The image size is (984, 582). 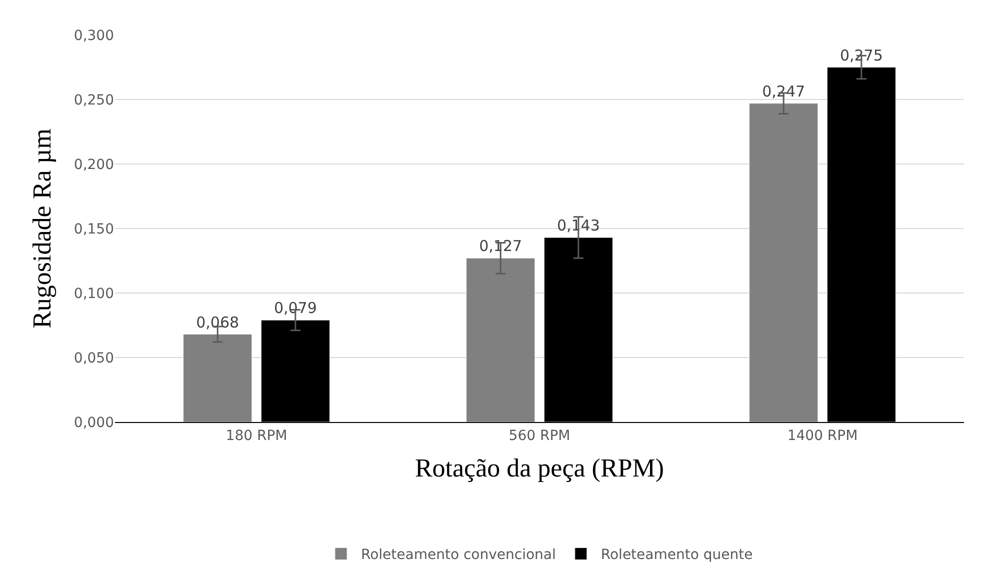 What do you see at coordinates (218, 322) in the screenshot?
I see `data-label: 0,068` at bounding box center [218, 322].